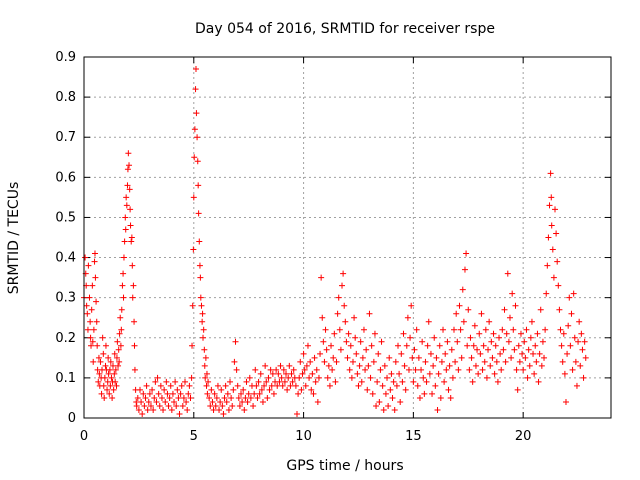 The image size is (640, 480). What do you see at coordinates (65, 298) in the screenshot?
I see `y-tick-label: 0.3` at bounding box center [65, 298].